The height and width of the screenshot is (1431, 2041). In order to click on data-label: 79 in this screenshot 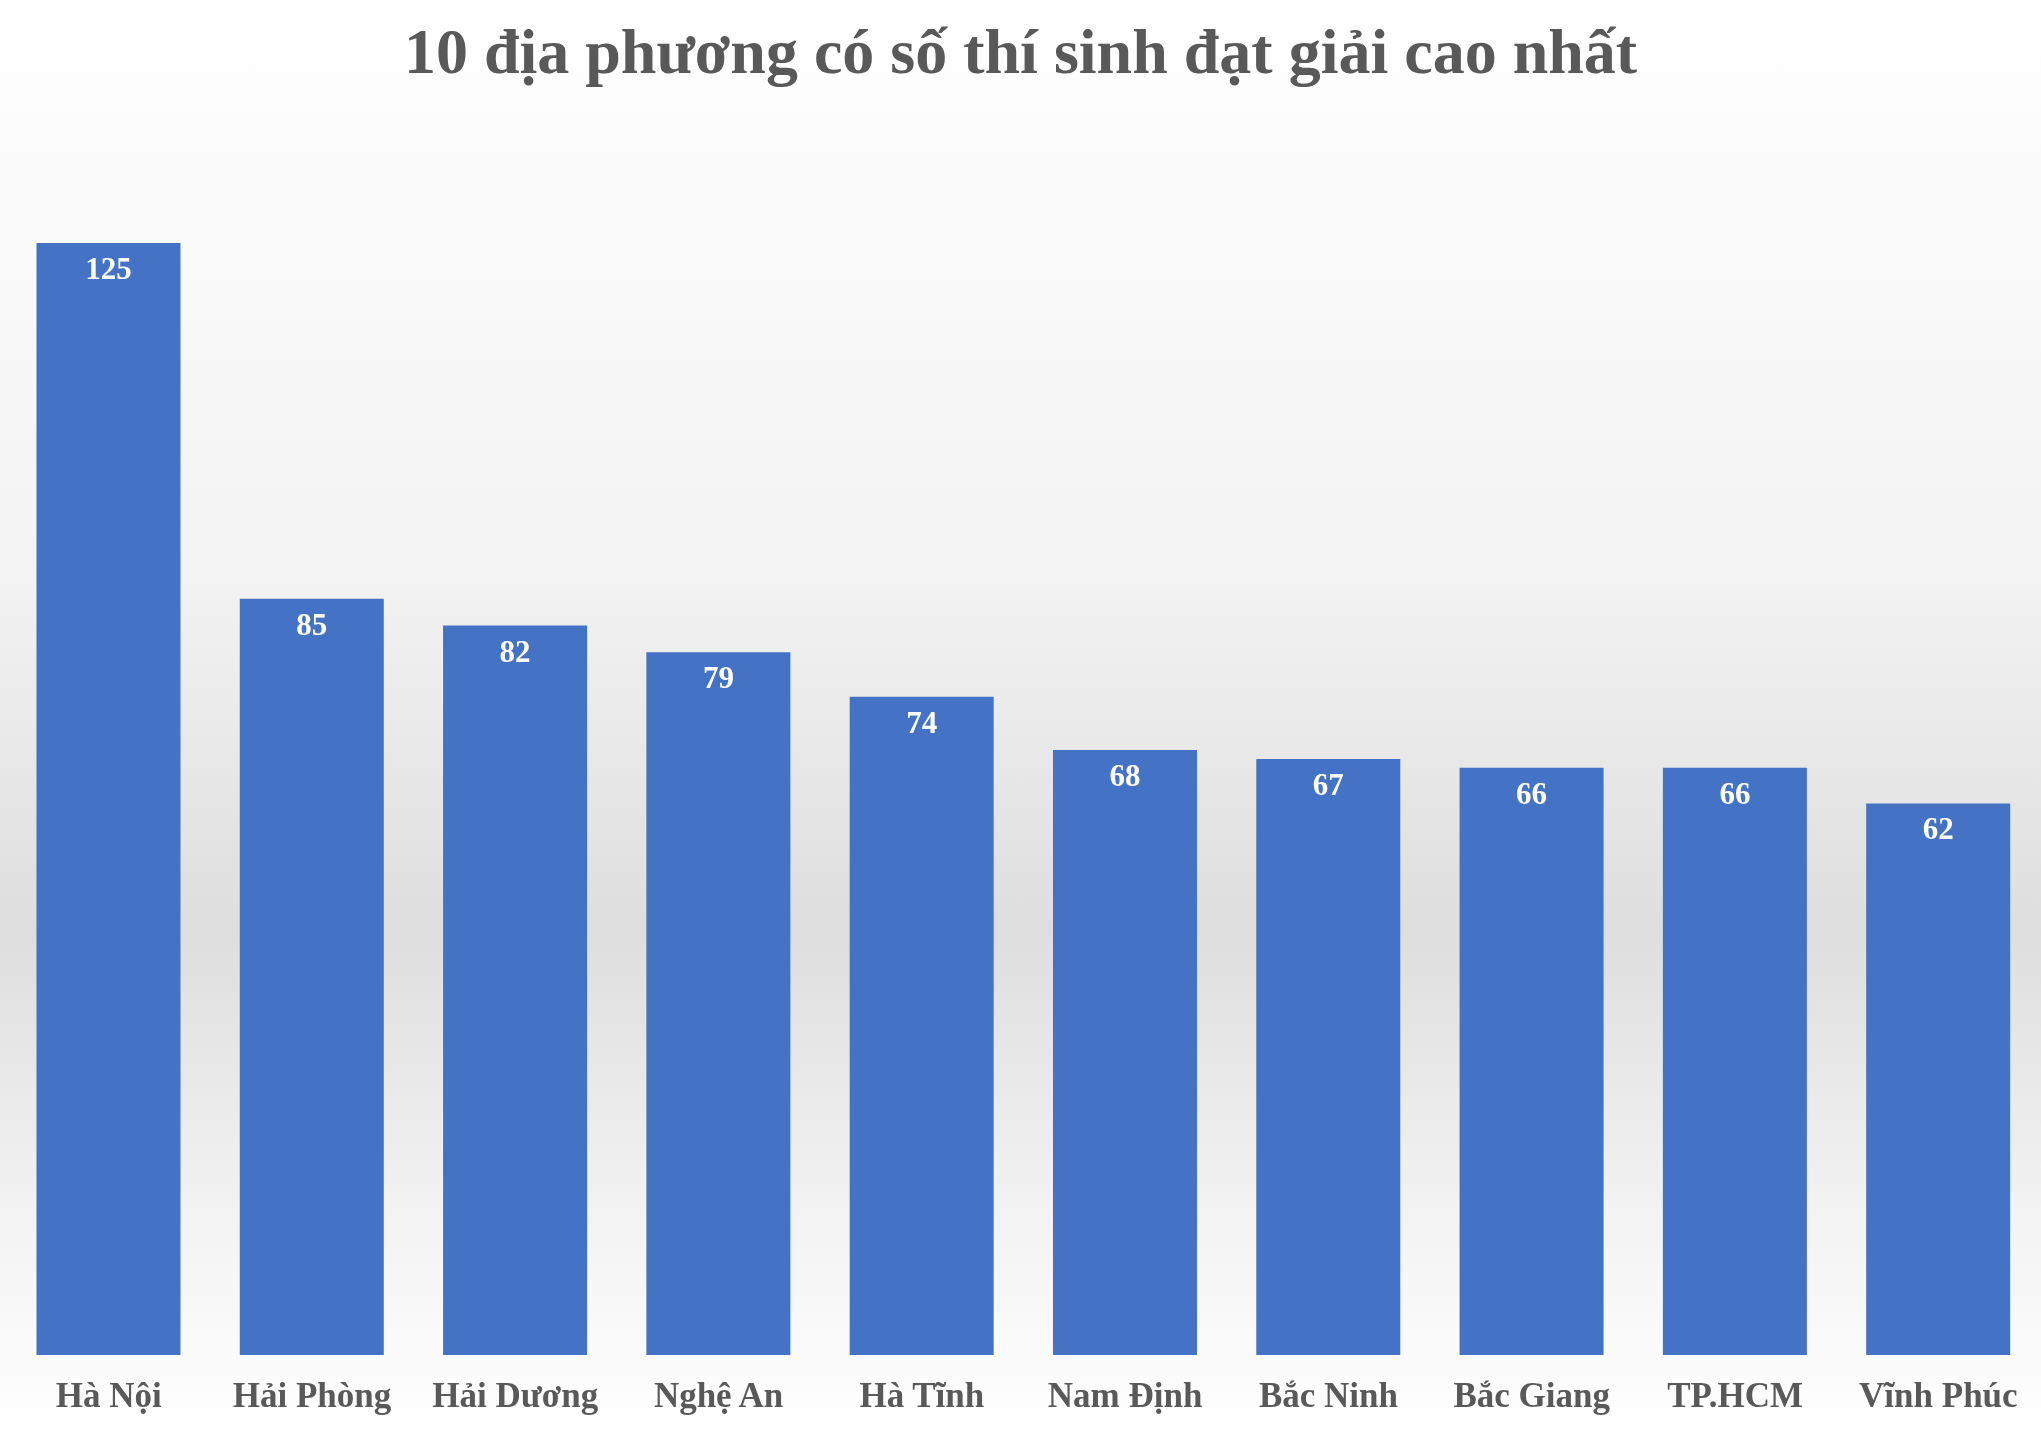, I will do `click(718, 678)`.